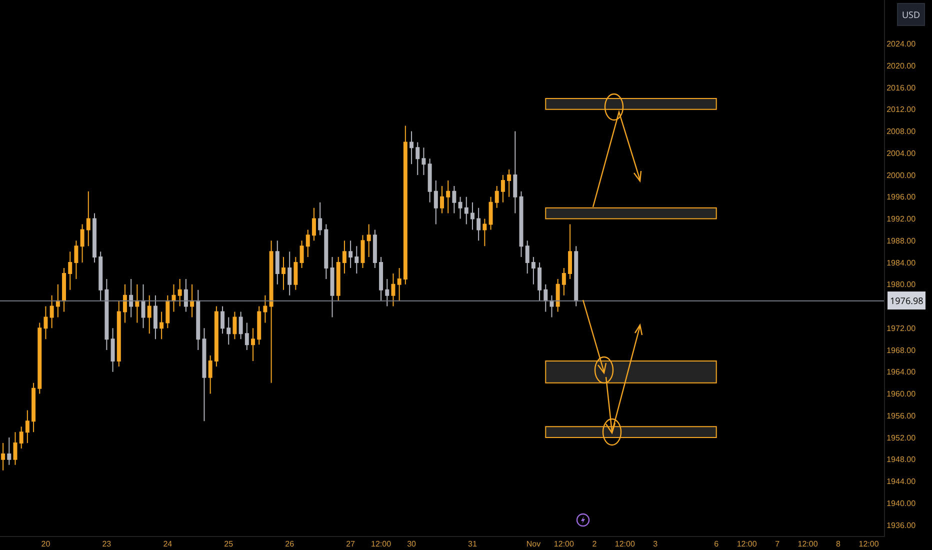  I want to click on x-tick-label: 8, so click(839, 544).